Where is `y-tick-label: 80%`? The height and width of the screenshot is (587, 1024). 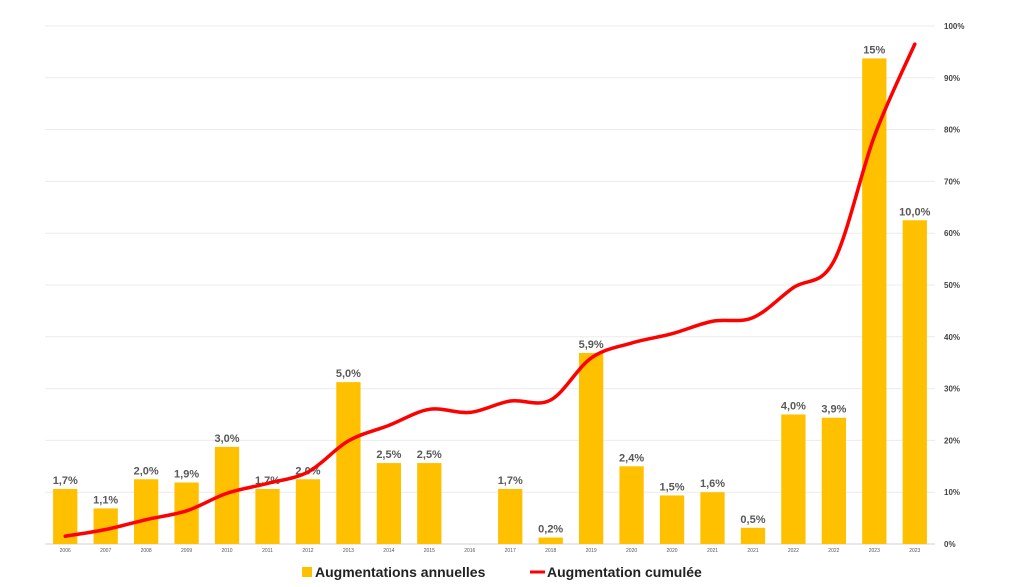
y-tick-label: 80% is located at coordinates (952, 130).